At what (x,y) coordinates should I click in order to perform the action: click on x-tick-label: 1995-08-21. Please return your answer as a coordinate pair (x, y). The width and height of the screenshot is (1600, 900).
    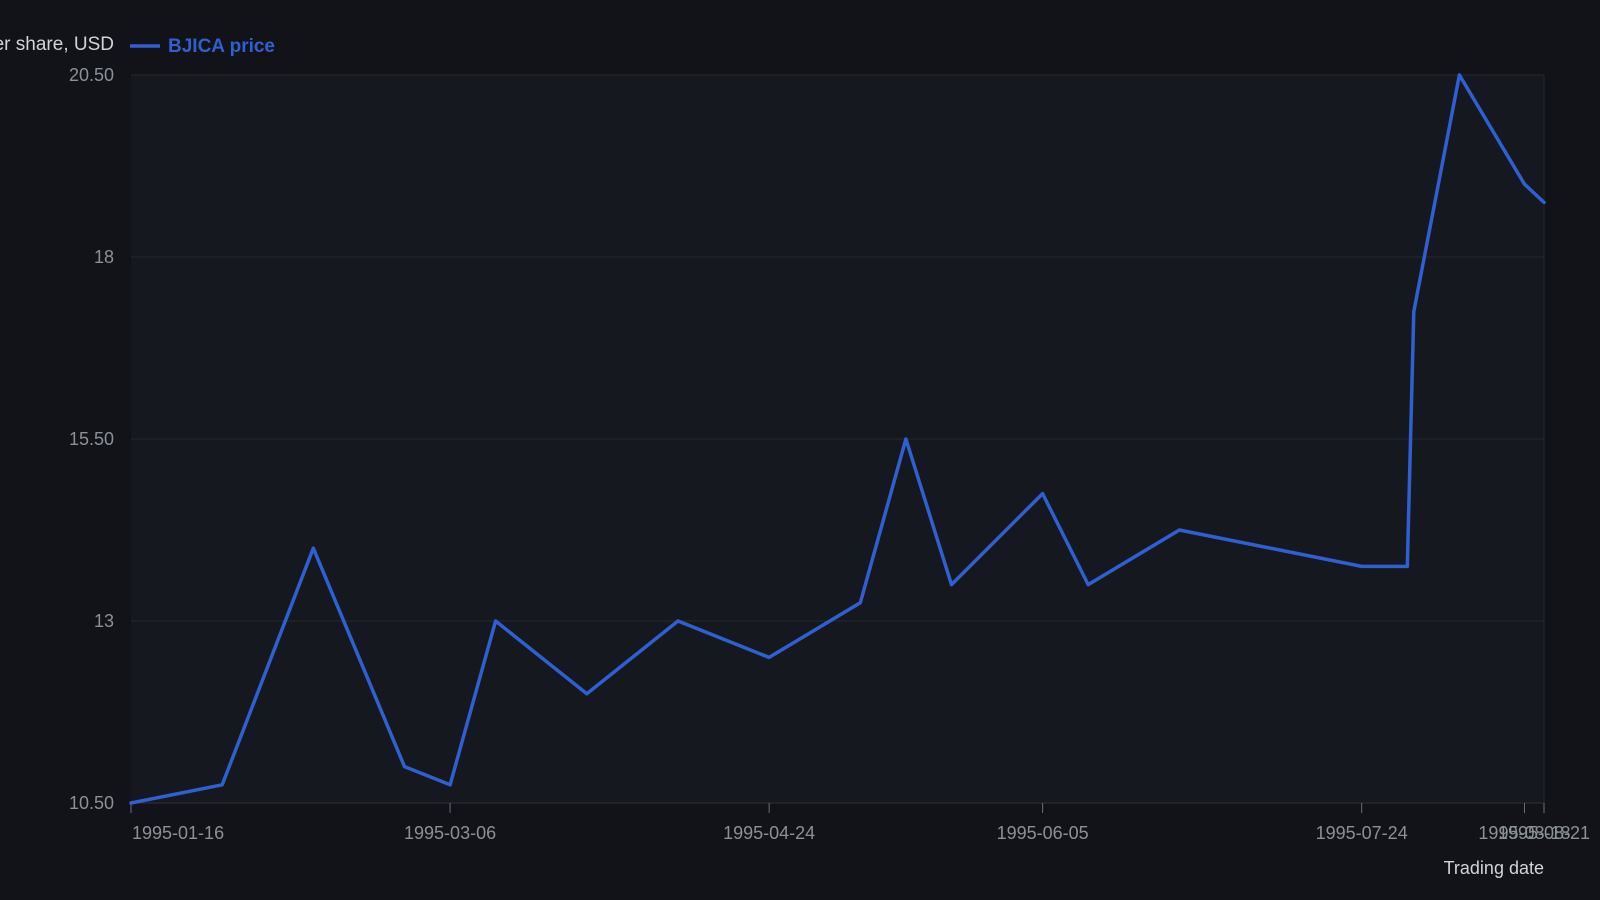
    Looking at the image, I should click on (1544, 833).